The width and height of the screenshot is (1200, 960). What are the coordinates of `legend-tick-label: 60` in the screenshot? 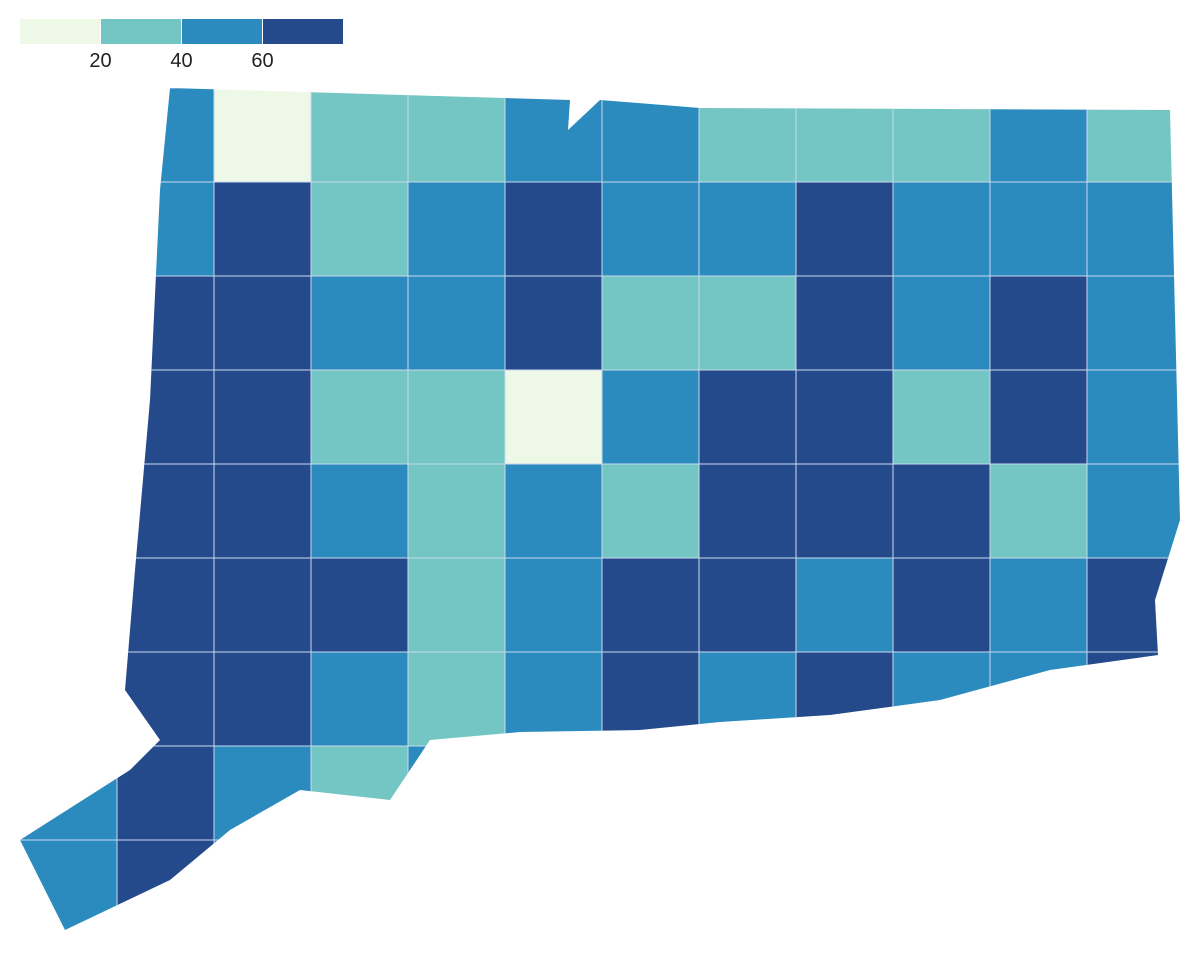 It's located at (262, 61).